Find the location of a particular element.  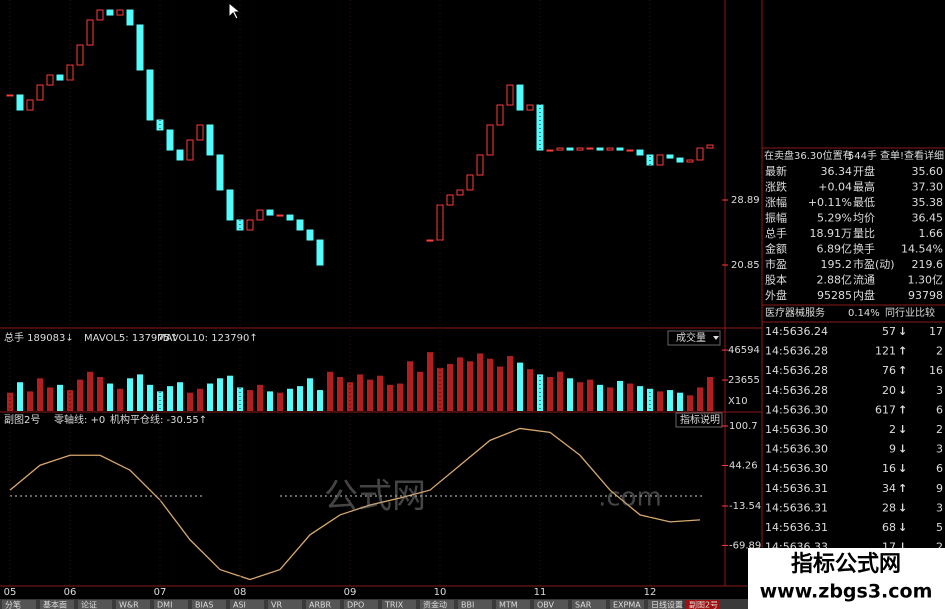

trade-volume: 57 is located at coordinates (889, 331).